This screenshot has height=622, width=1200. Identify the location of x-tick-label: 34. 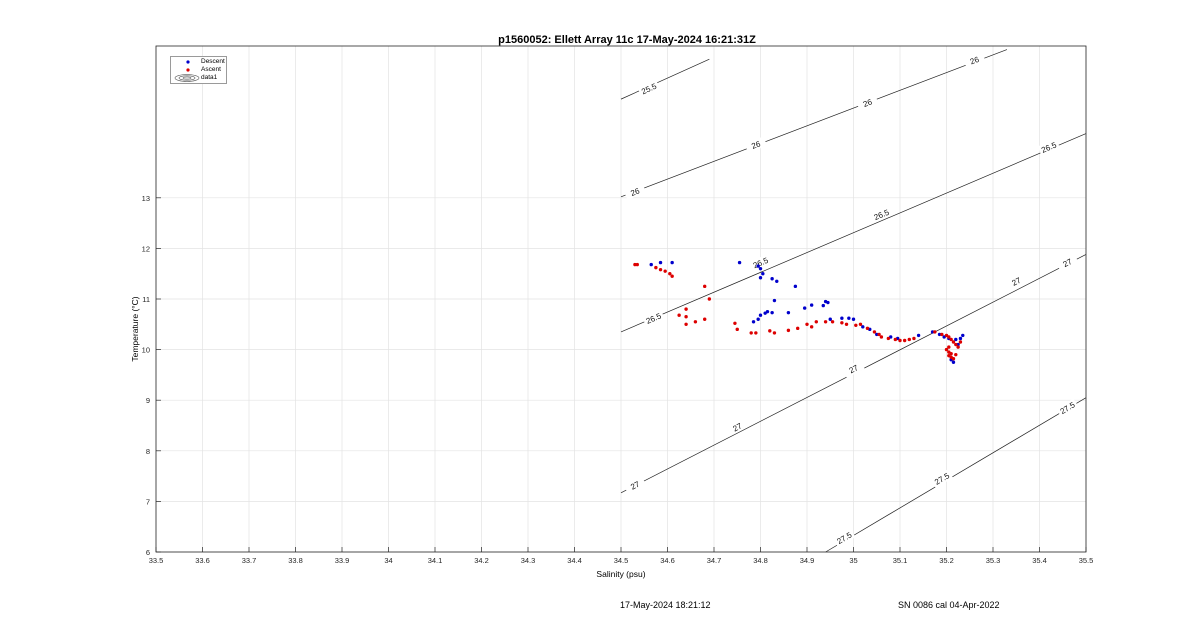
(388, 560).